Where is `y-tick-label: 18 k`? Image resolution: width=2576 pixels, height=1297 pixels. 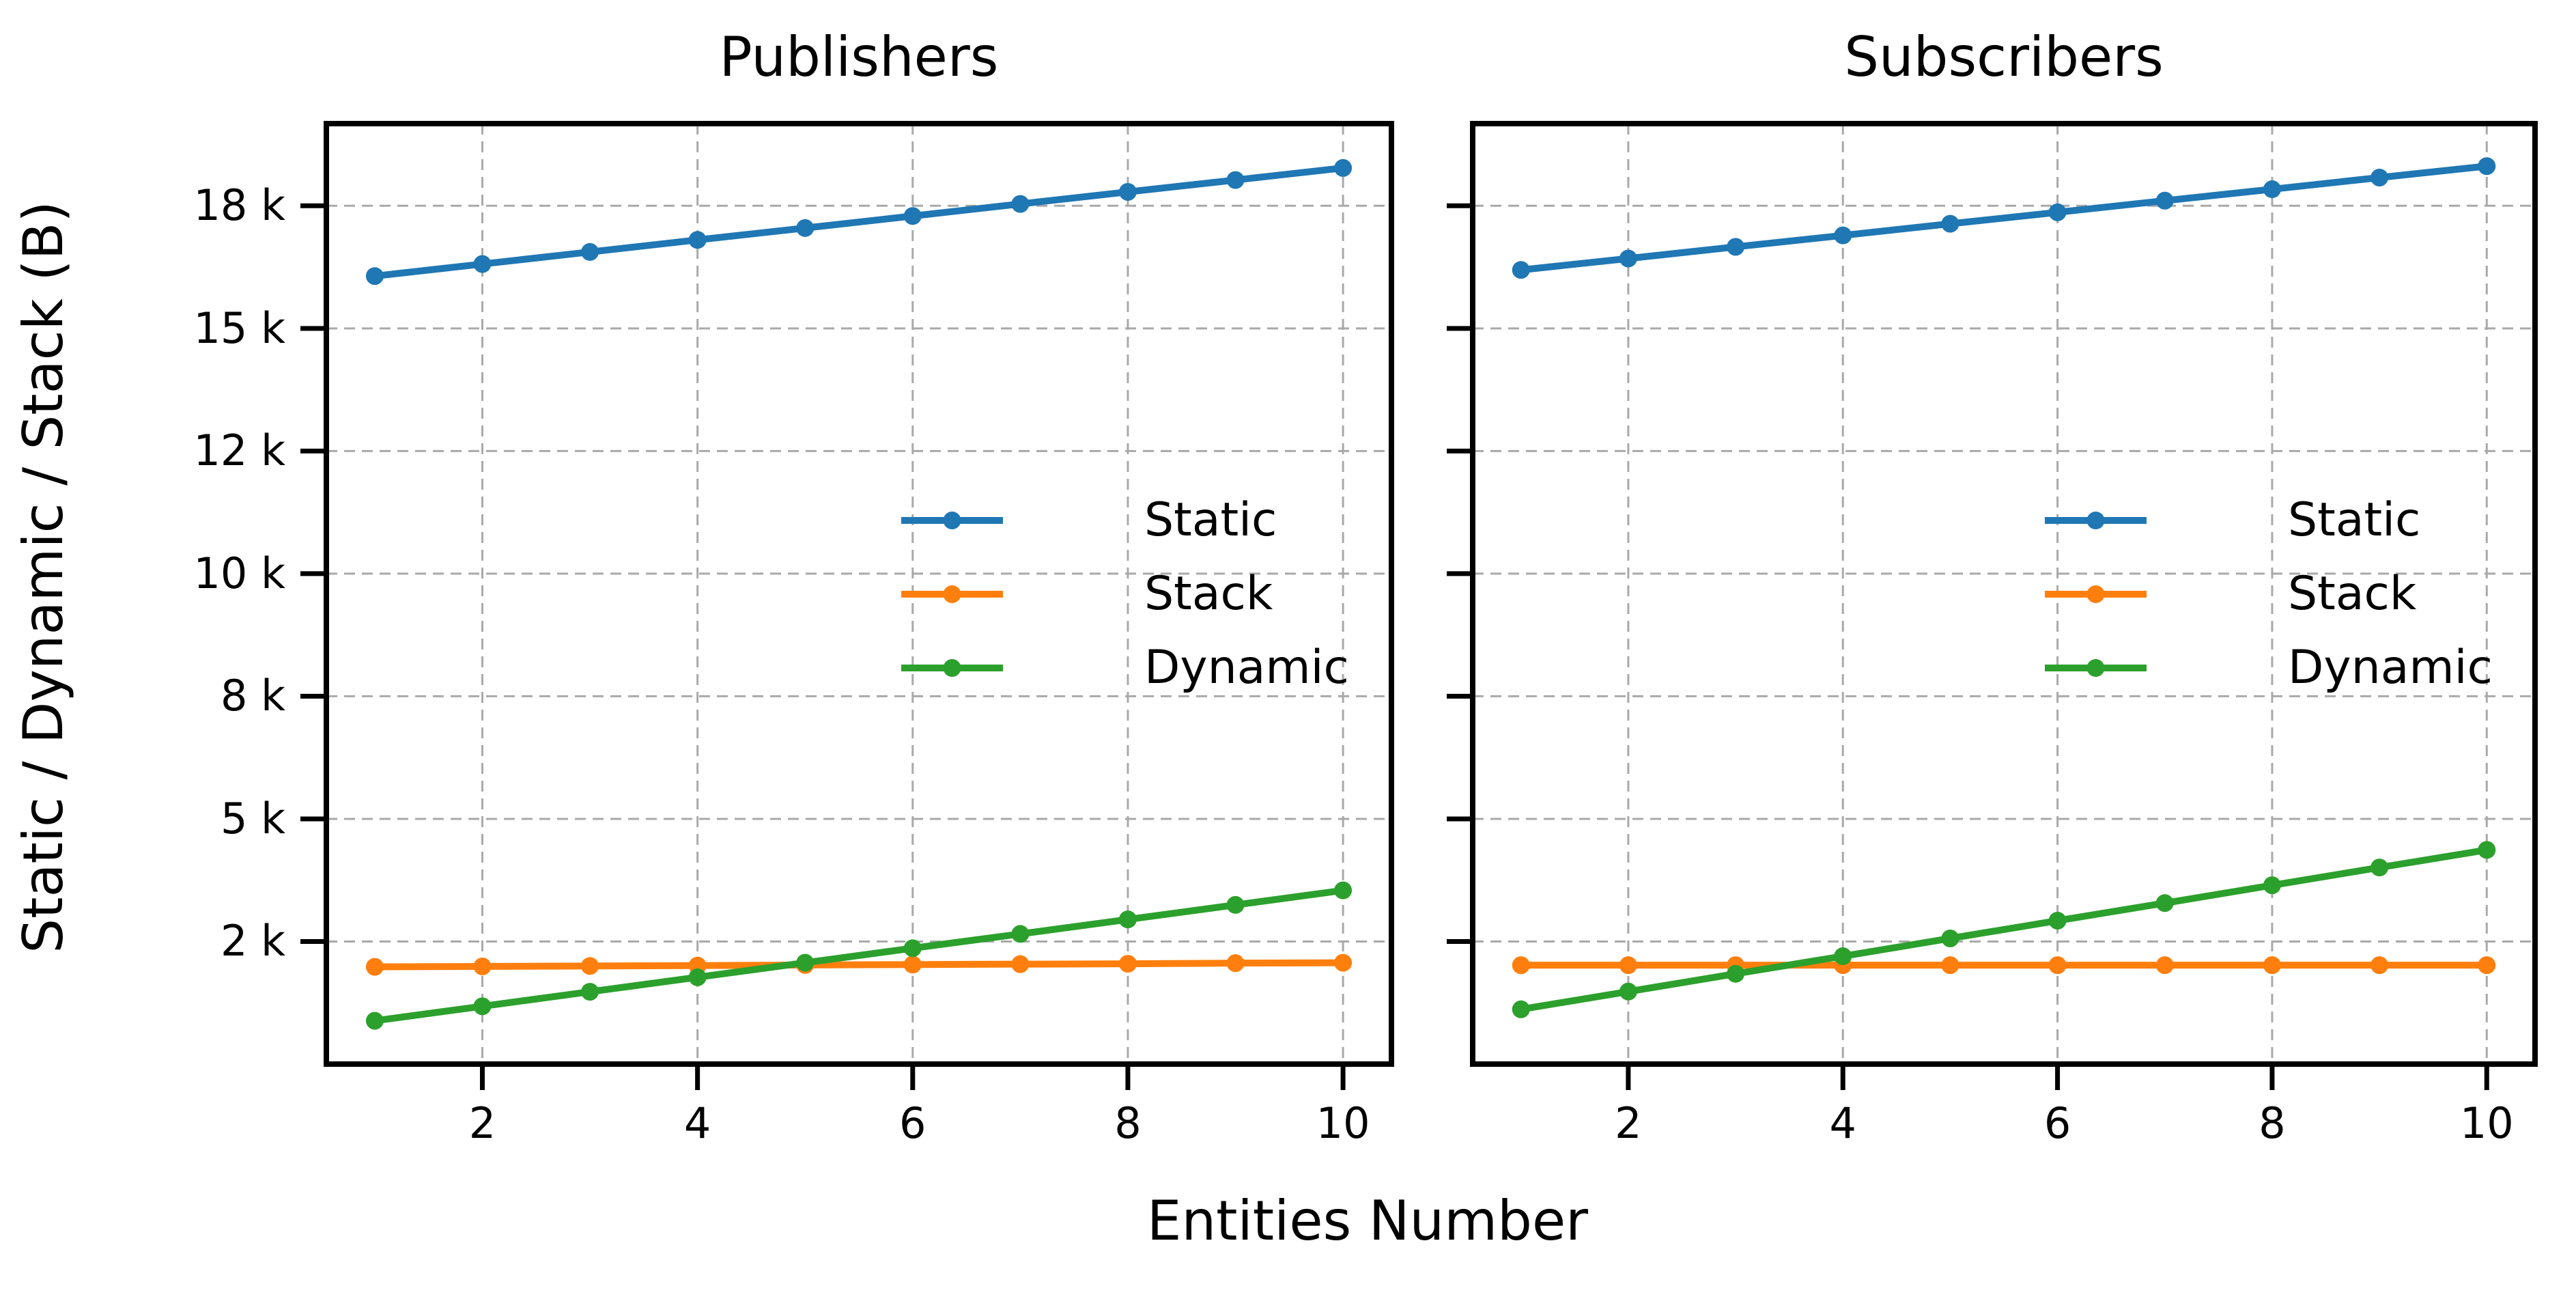 y-tick-label: 18 k is located at coordinates (239, 206).